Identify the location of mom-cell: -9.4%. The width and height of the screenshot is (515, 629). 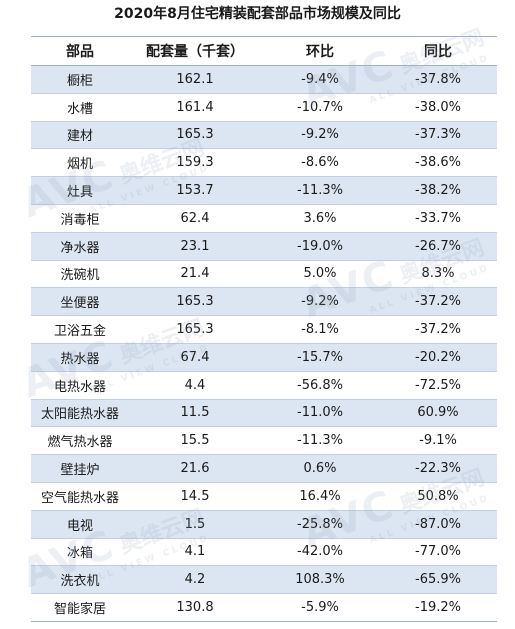
(320, 79).